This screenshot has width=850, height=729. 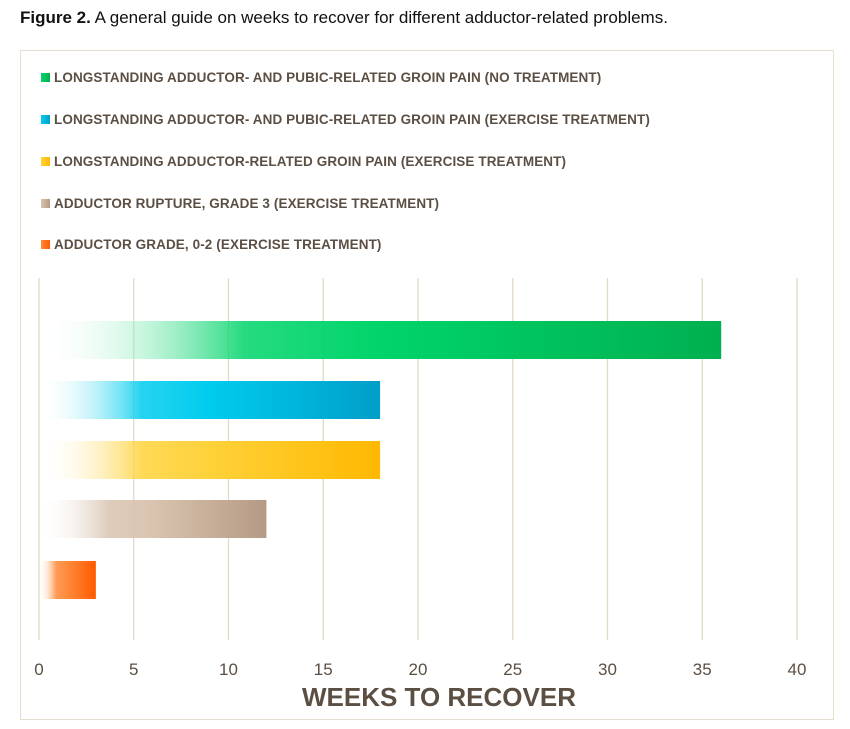 I want to click on x-tick-labels: 0 5 10 15 20 25 30 35 40, so click(x=420, y=669).